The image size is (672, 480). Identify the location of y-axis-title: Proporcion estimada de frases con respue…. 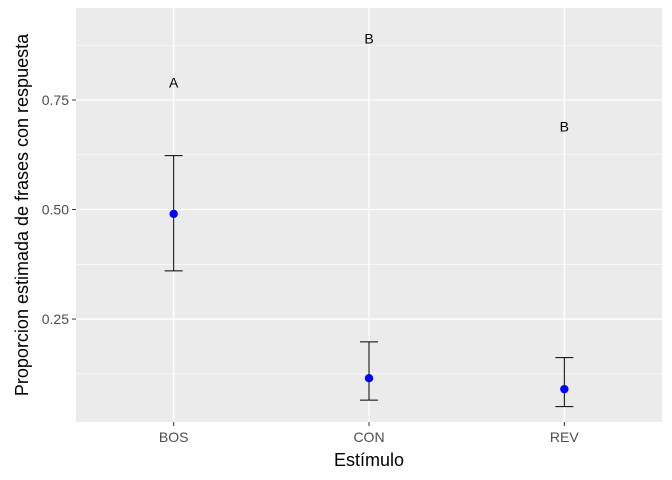
(22, 214).